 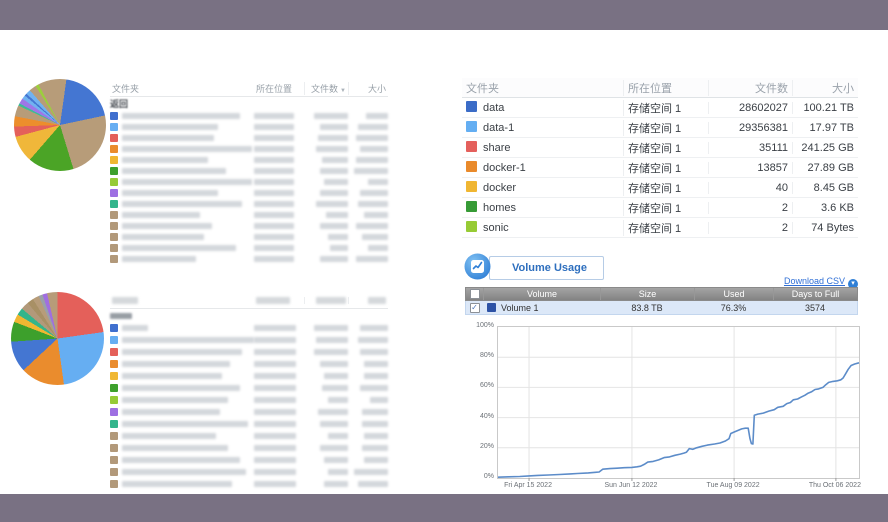 I want to click on folder-row: docker-1 存储空间 1 13857 27.89 GB, so click(x=660, y=168).